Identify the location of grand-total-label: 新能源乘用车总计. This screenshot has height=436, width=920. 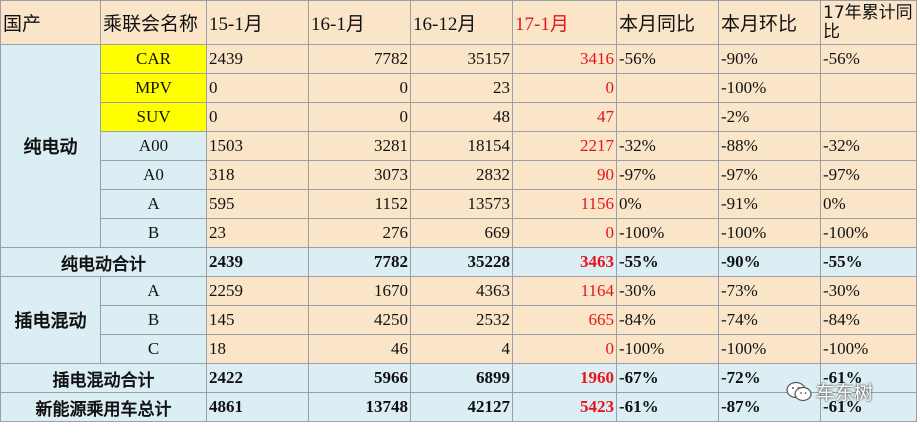
(103, 407).